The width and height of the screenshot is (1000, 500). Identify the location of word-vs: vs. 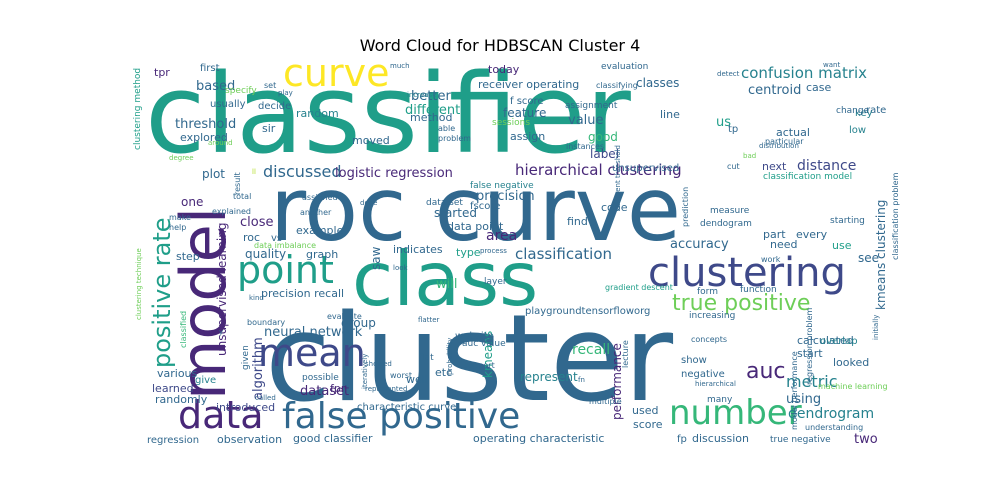
(276, 238).